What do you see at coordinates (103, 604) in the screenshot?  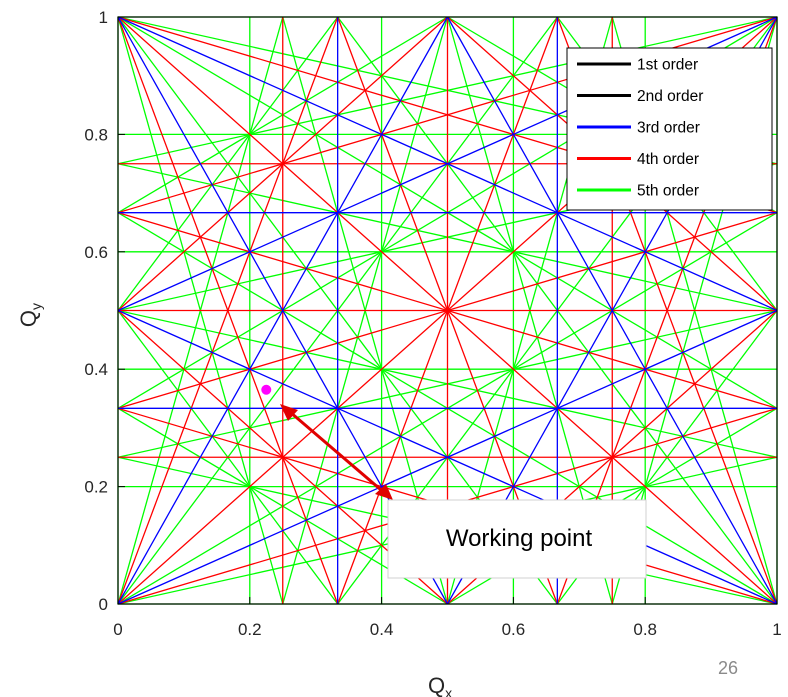 I see `y-tick-label: 0` at bounding box center [103, 604].